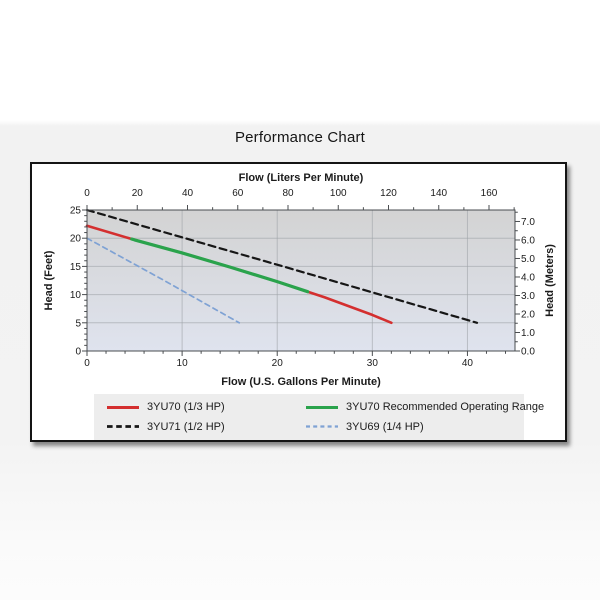 Image resolution: width=600 pixels, height=600 pixels. What do you see at coordinates (528, 222) in the screenshot?
I see `svg-text: 7.0` at bounding box center [528, 222].